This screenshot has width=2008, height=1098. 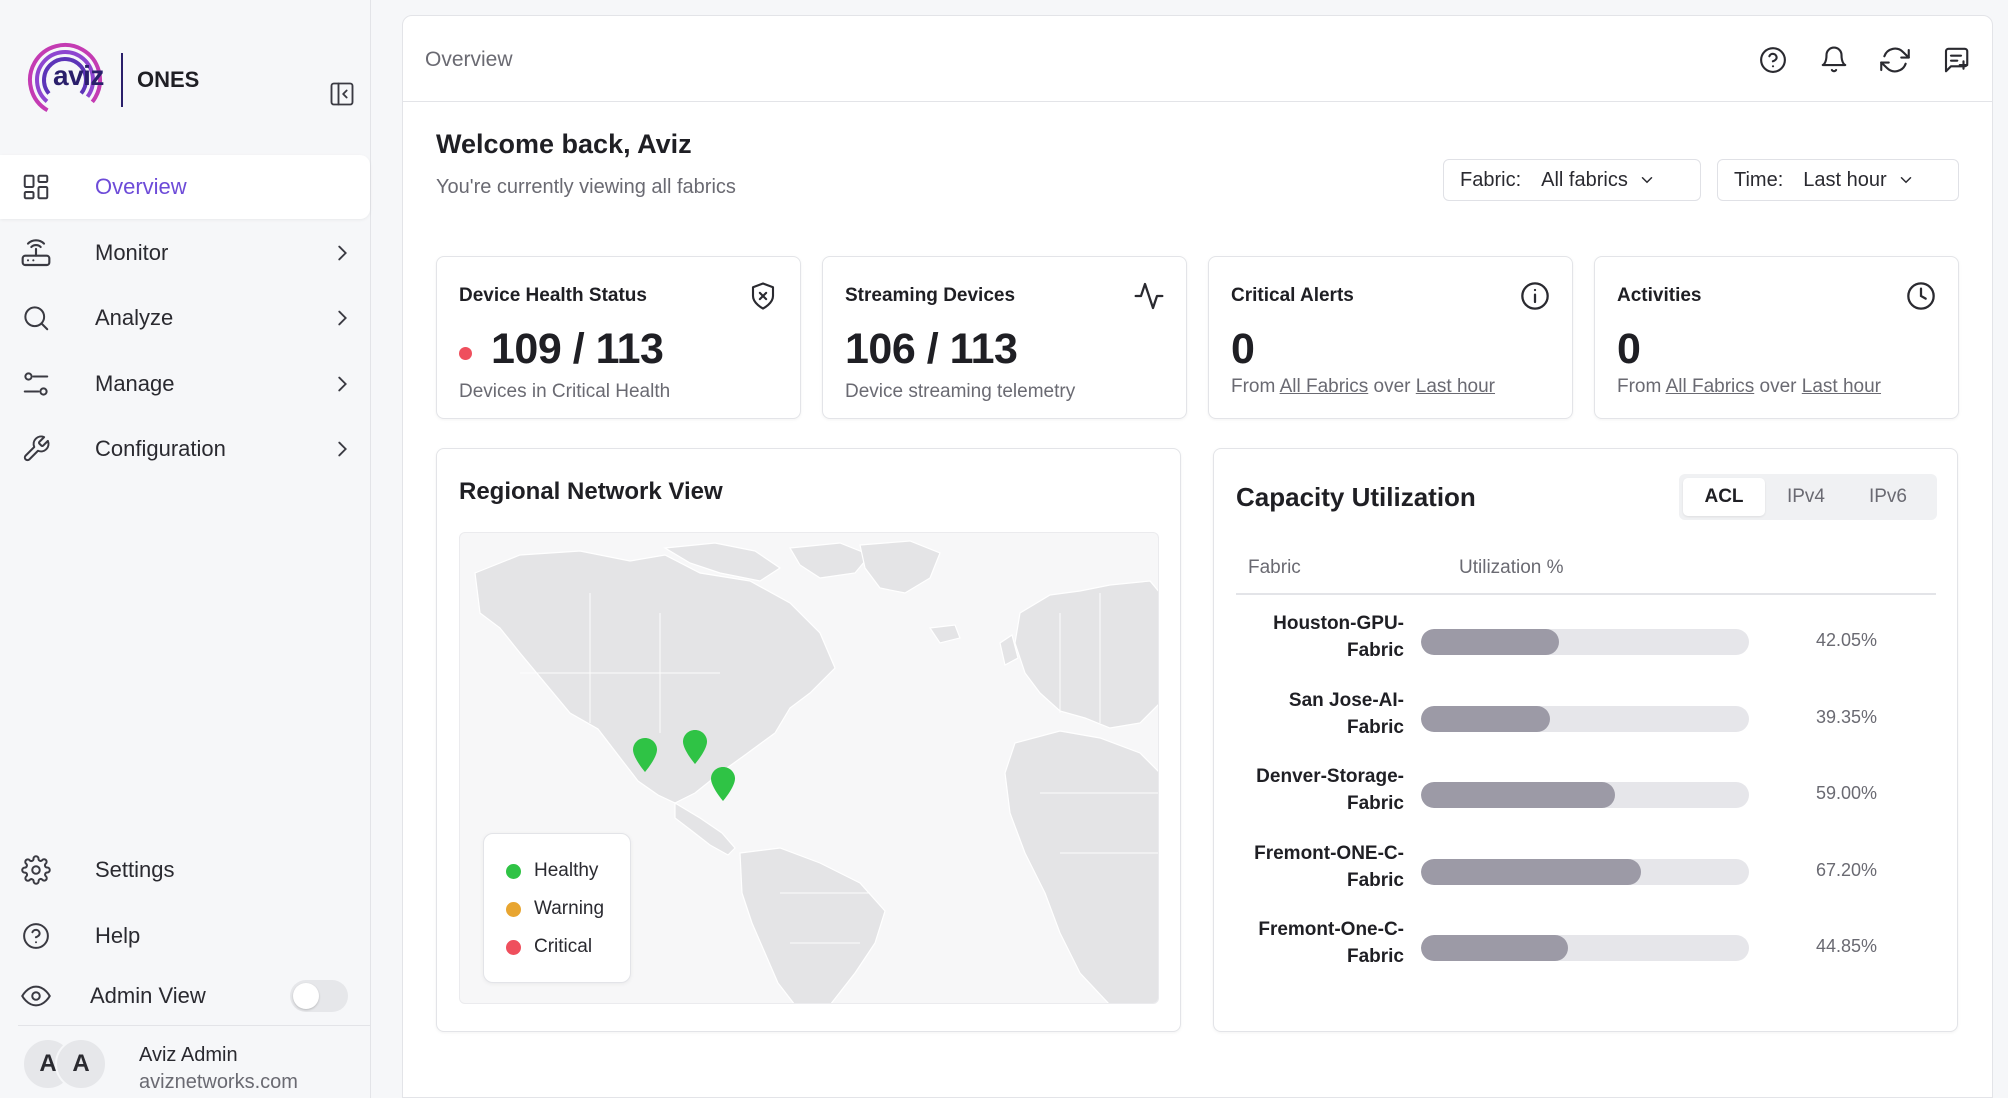 I want to click on fabric-name: San Jose-AI- Fabric, so click(x=1319, y=714).